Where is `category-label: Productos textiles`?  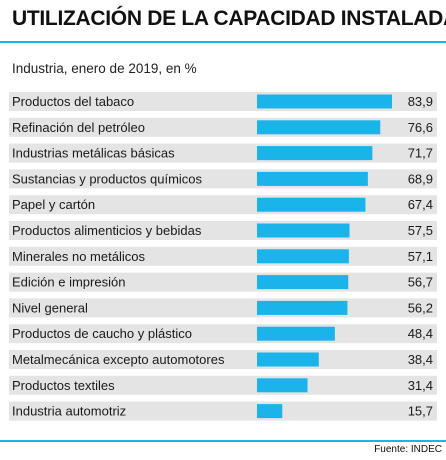 category-label: Productos textiles is located at coordinates (63, 385).